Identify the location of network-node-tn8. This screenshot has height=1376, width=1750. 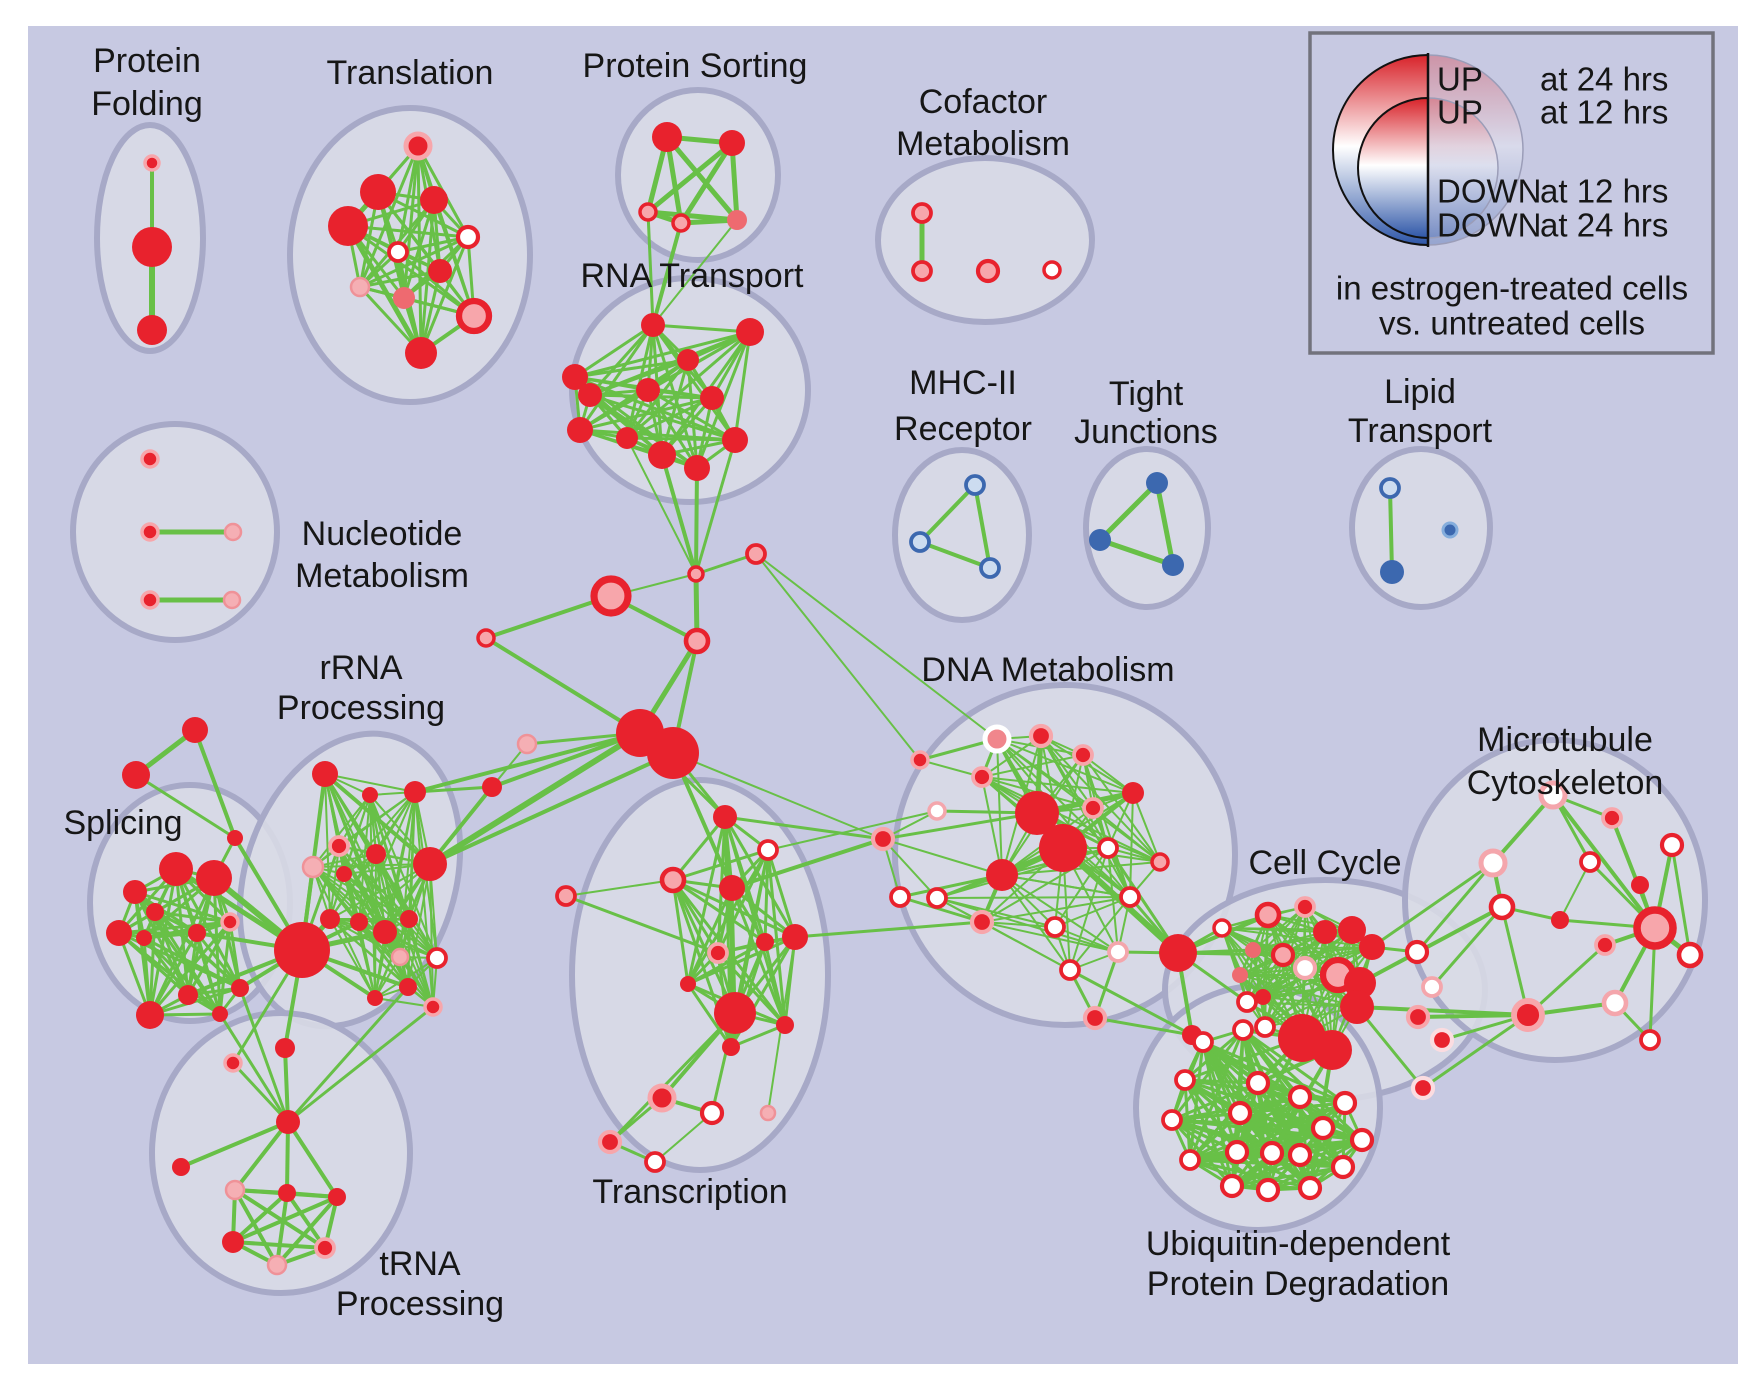
(233, 1242).